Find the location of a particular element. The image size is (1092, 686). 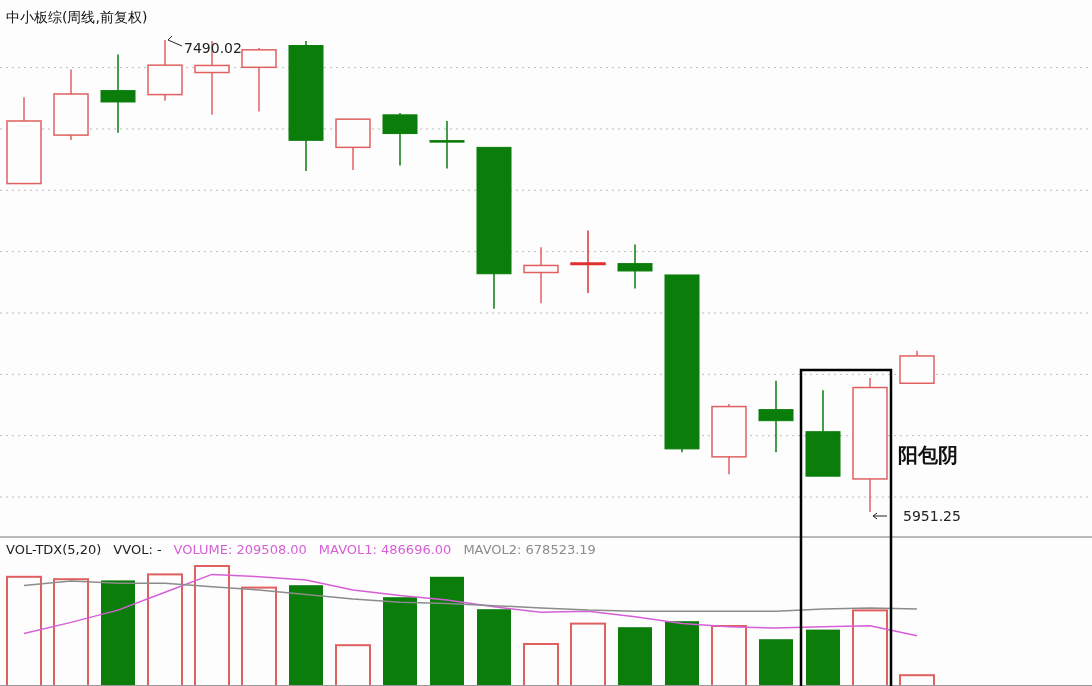

chart-title: VOL-TDX(5,20) is located at coordinates (54, 549).